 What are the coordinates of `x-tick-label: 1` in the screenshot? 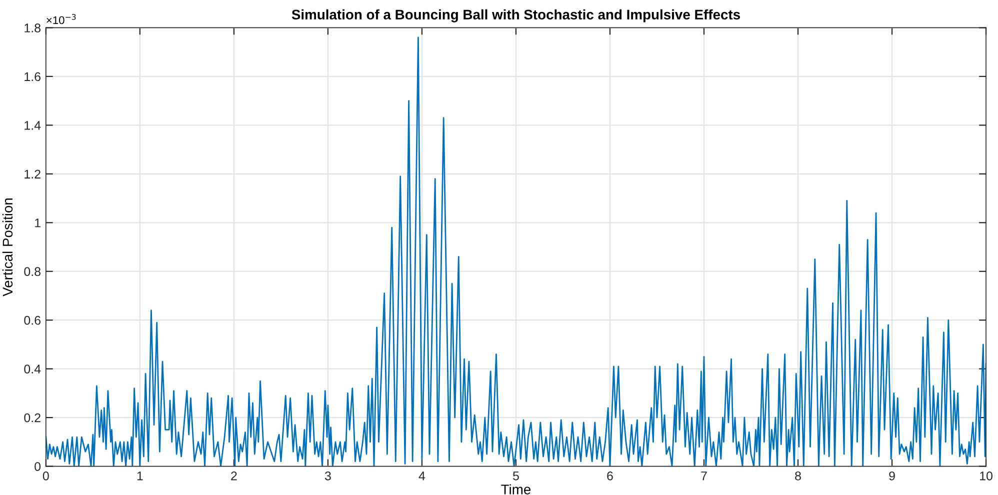 It's located at (140, 476).